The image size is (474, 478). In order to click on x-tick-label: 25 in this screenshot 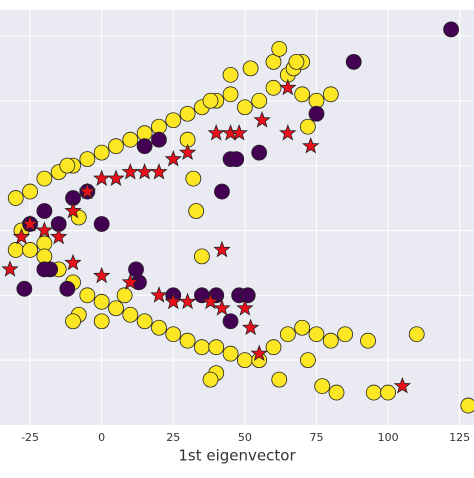, I will do `click(173, 437)`.